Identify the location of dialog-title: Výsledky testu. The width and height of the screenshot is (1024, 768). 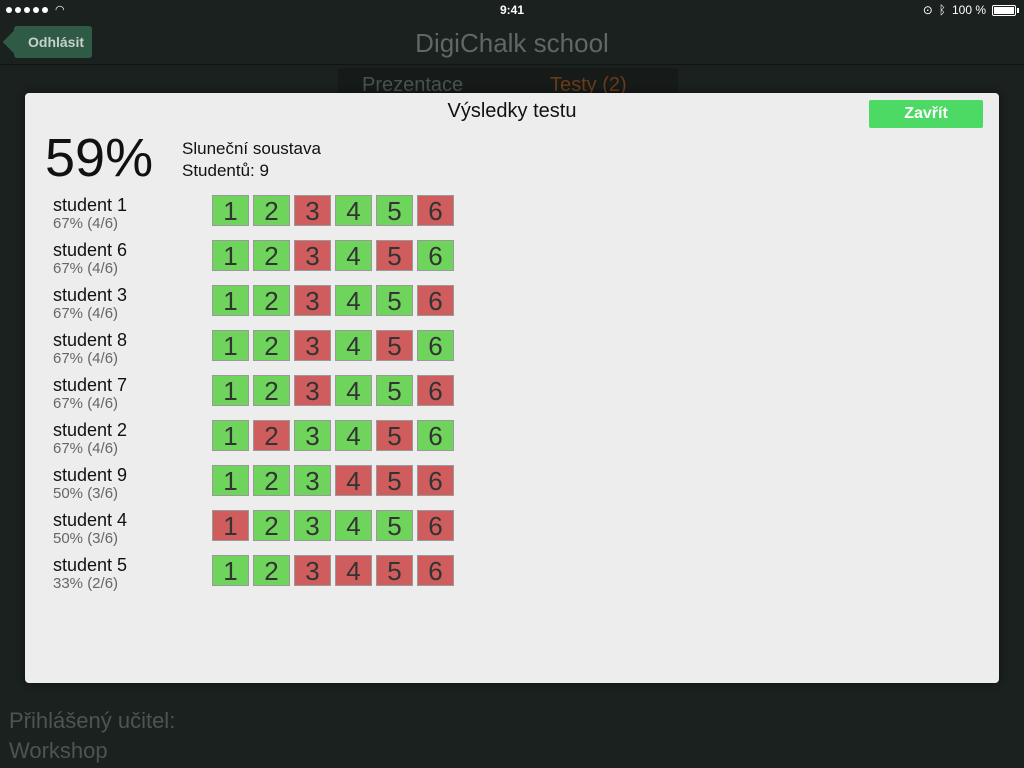
(512, 111).